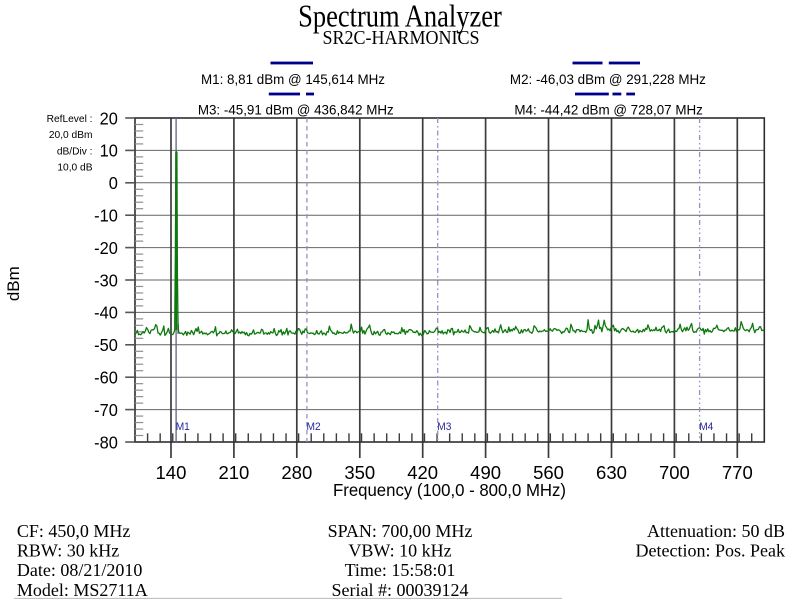  Describe the element at coordinates (296, 109) in the screenshot. I see `svg-text: M3: -45,91 dBm @ 436,842 MHz` at that location.